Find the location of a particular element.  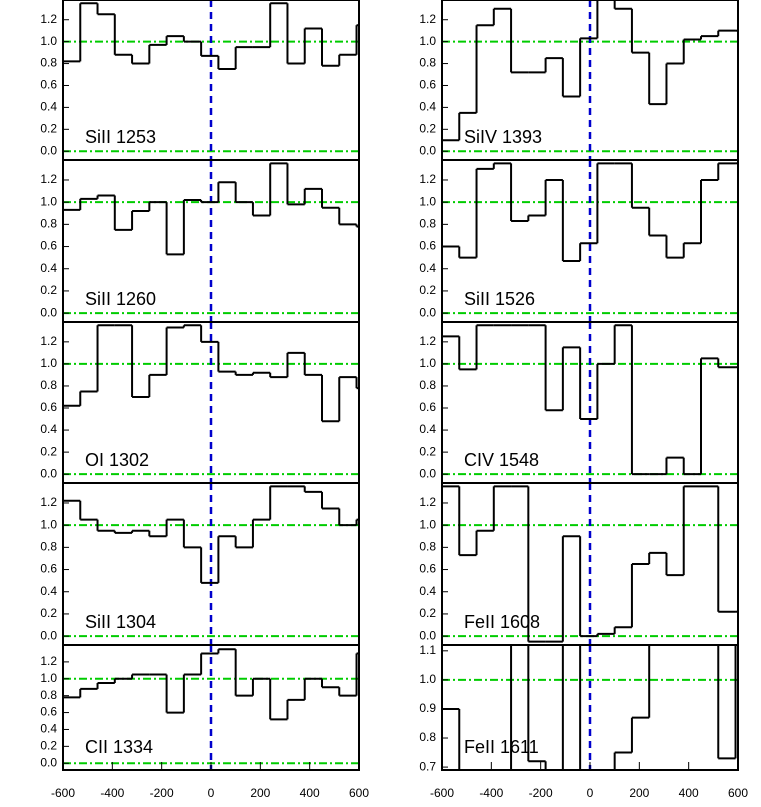

line-label: FeII 1608 is located at coordinates (502, 622).